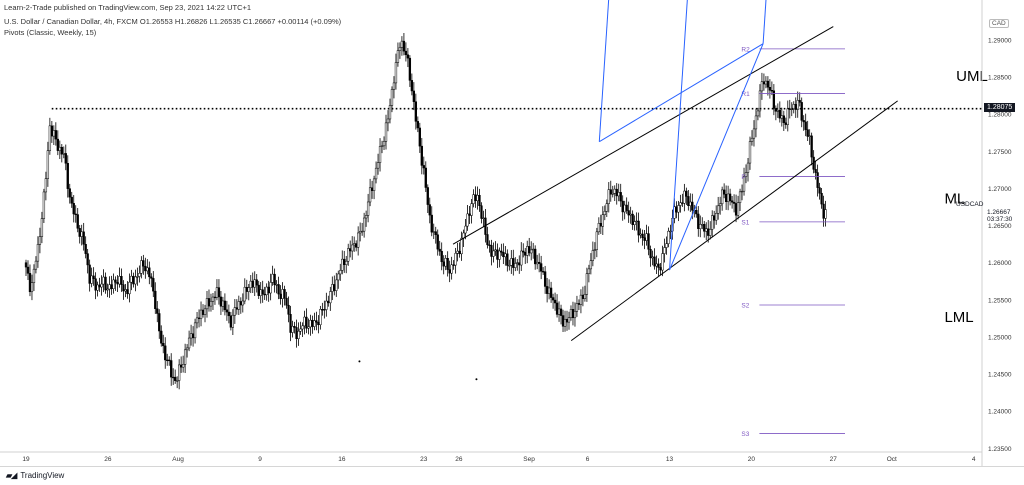 The image size is (1024, 485). I want to click on time-tick-label: Sep, so click(529, 459).